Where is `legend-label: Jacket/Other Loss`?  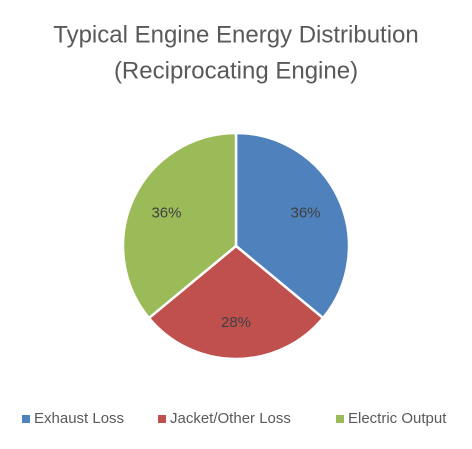 legend-label: Jacket/Other Loss is located at coordinates (230, 418).